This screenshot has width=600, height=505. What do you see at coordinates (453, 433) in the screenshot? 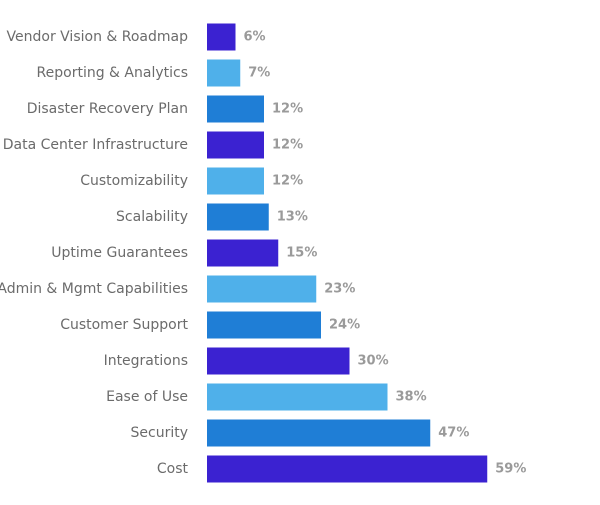
I see `value-label: 47%` at bounding box center [453, 433].